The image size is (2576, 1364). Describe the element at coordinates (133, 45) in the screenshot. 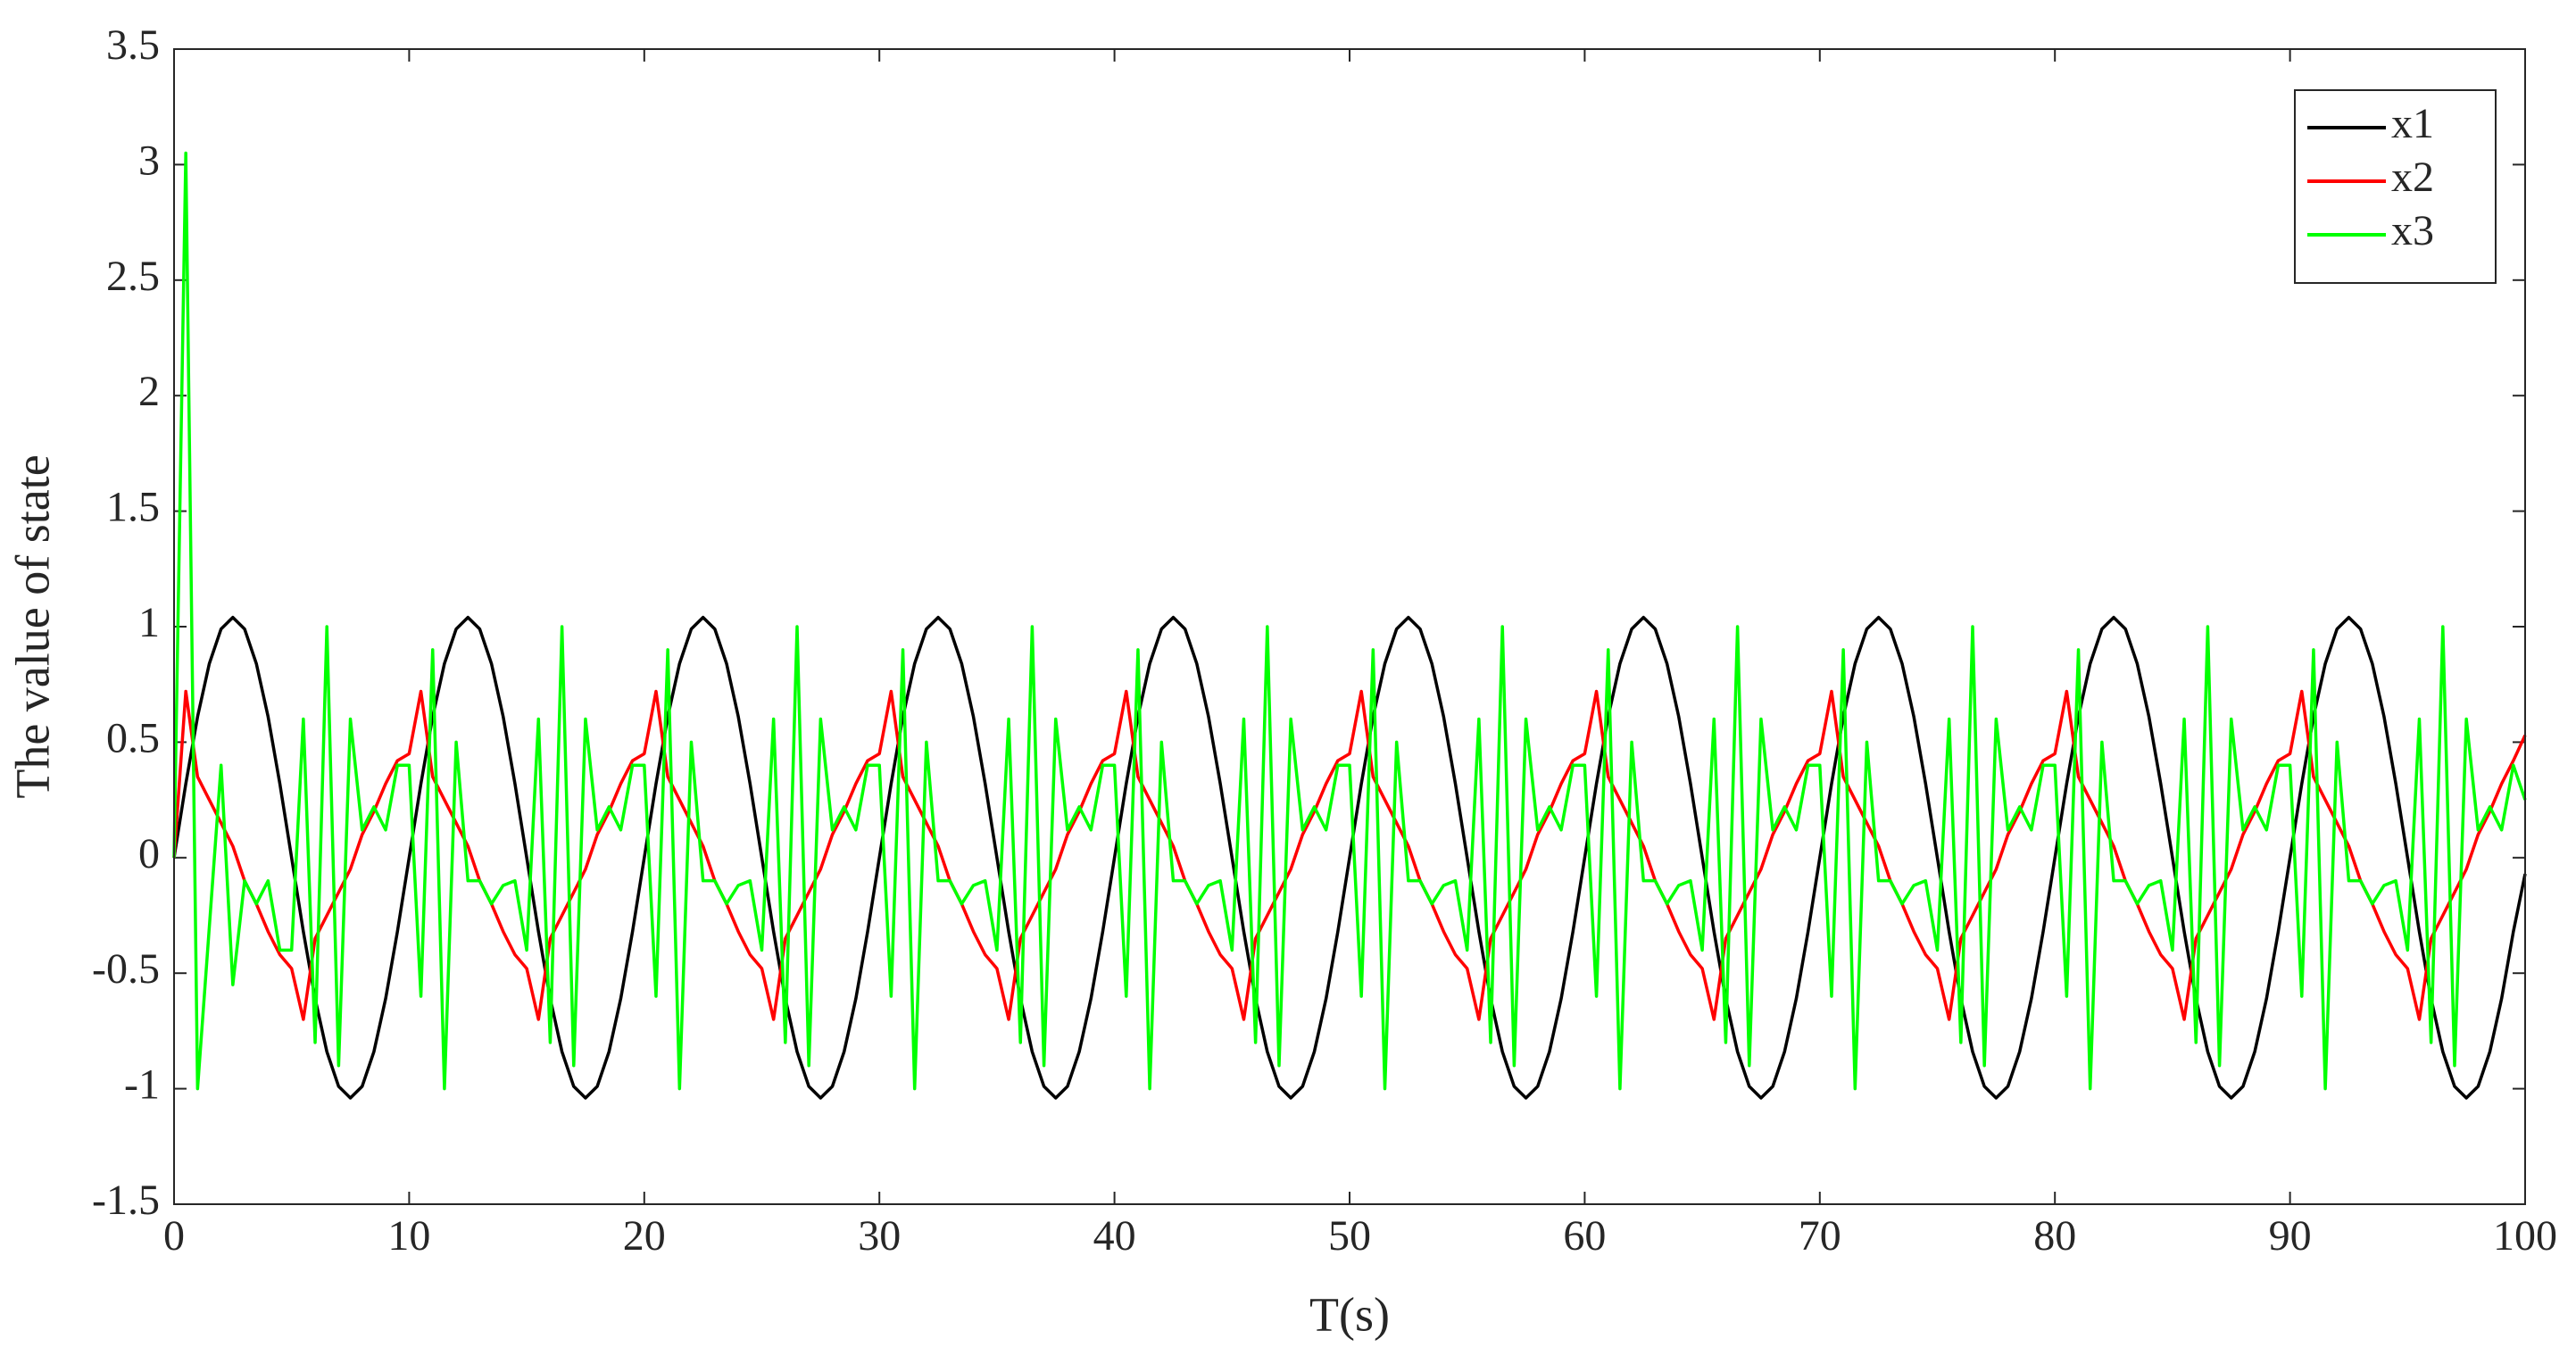

I see `y-tick-label: 3.5` at that location.